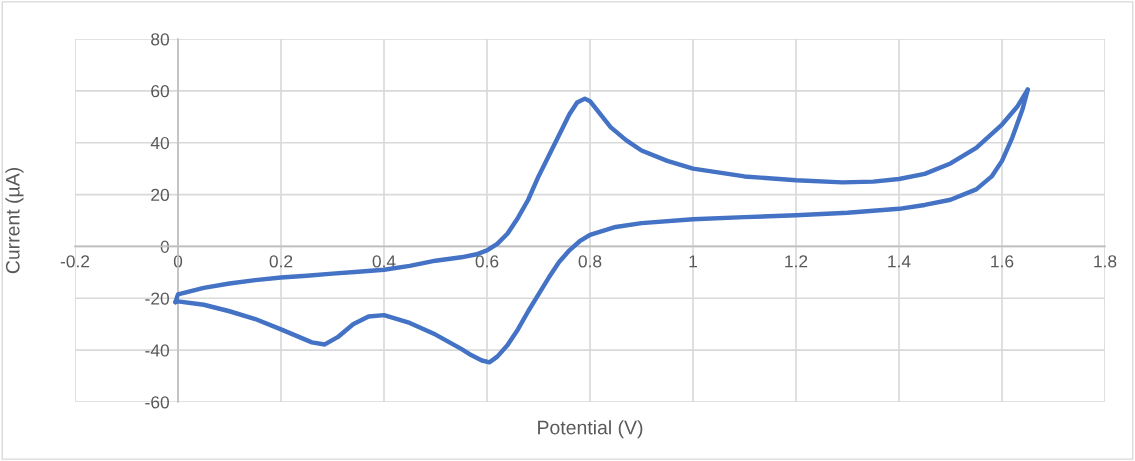 This screenshot has height=461, width=1135. Describe the element at coordinates (160, 195) in the screenshot. I see `y-tick-label: 20` at that location.